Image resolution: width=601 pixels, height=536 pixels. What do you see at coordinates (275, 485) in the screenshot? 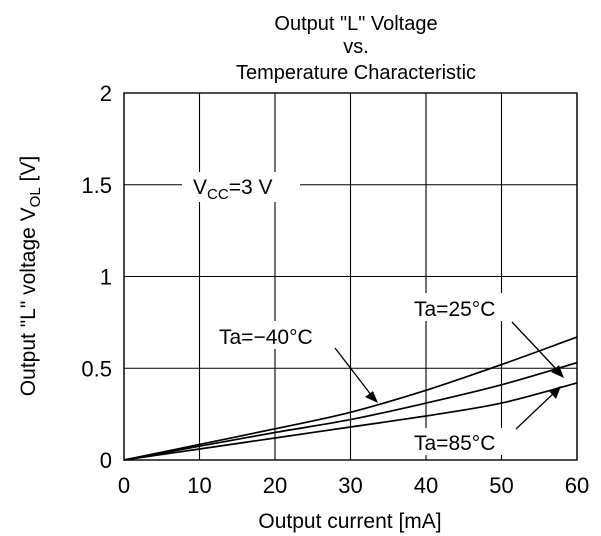
I see `x-tick-label-2: 20` at bounding box center [275, 485].